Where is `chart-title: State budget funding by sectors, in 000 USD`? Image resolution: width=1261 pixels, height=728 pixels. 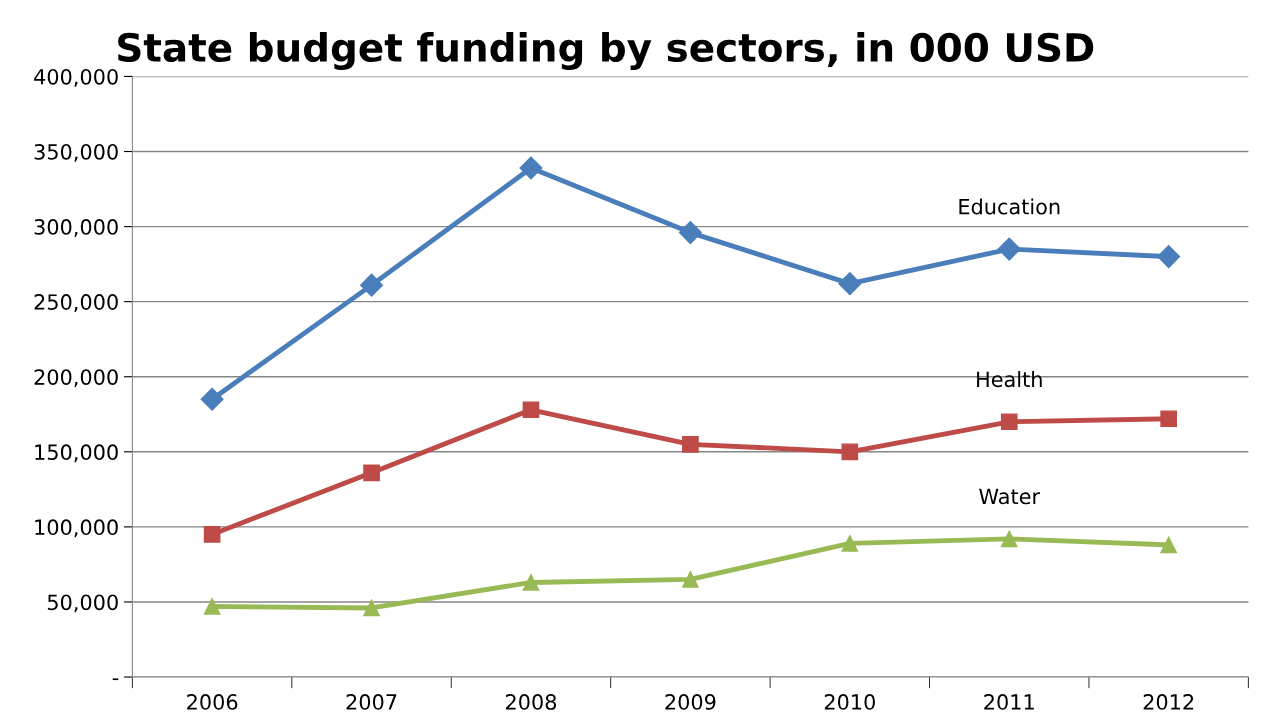 chart-title: State budget funding by sectors, in 000 USD is located at coordinates (606, 50).